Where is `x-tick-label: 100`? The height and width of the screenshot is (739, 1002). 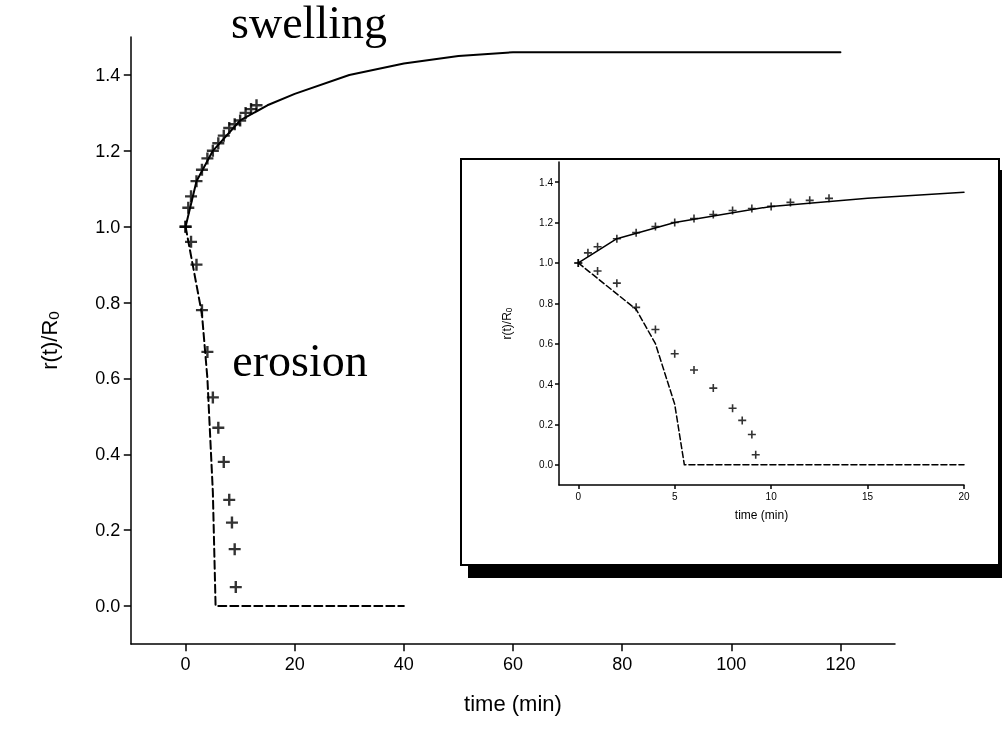
x-tick-label: 100 is located at coordinates (731, 663).